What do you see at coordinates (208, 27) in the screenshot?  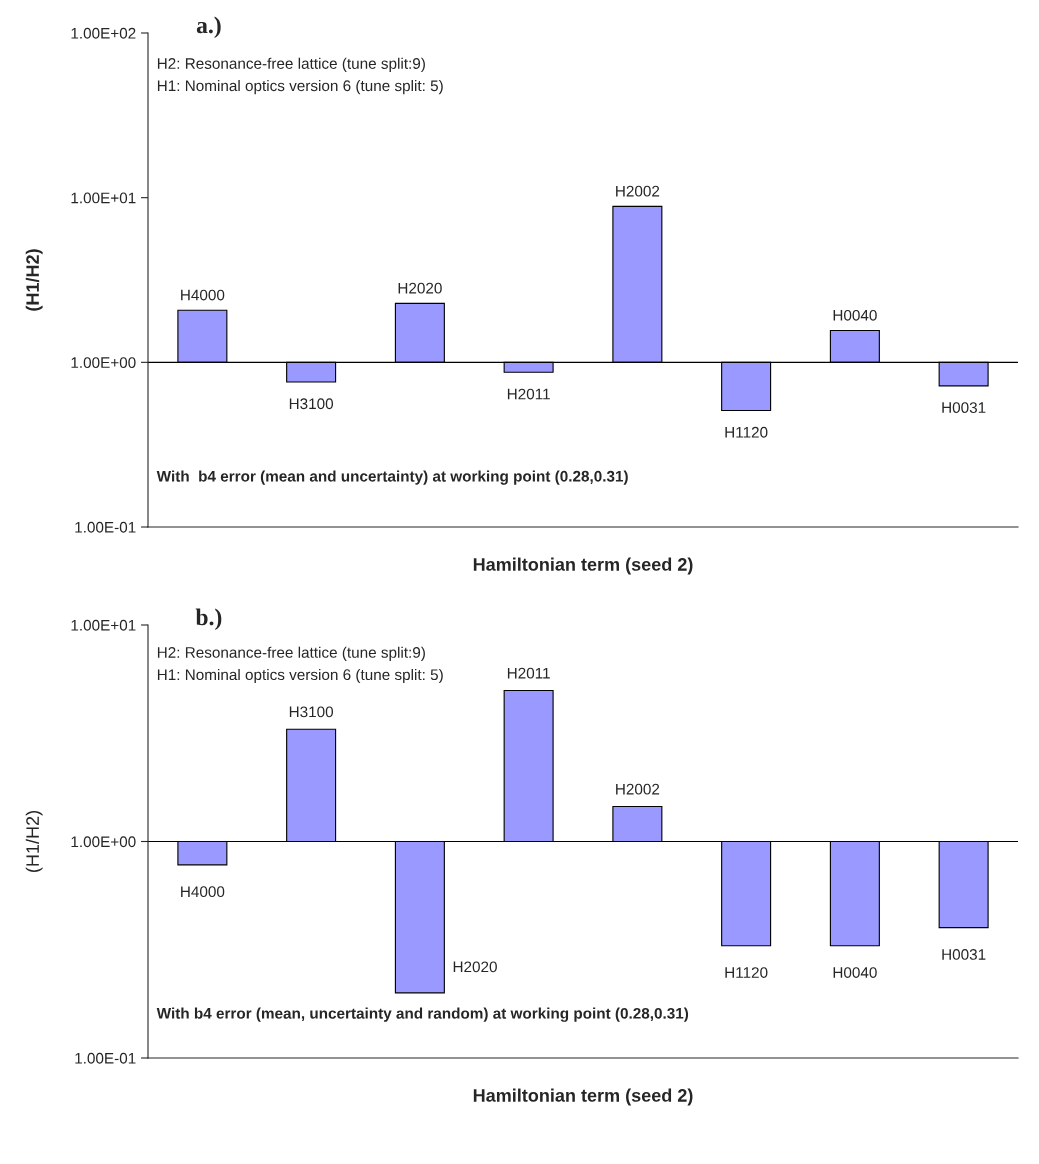 I see `chart-title: a.)` at bounding box center [208, 27].